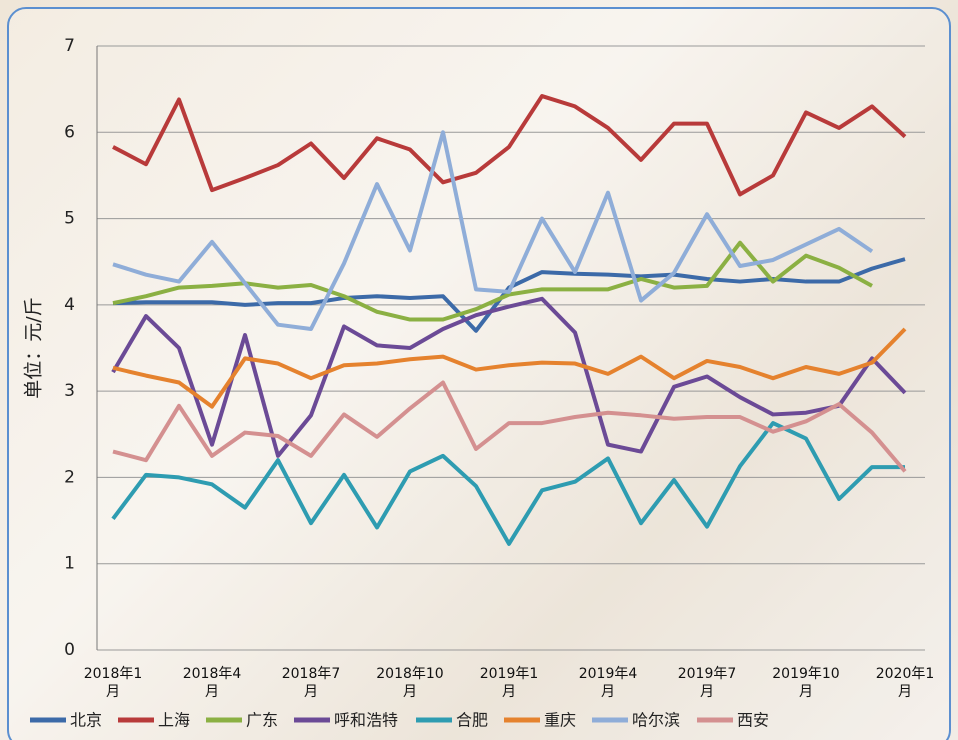 Image resolution: width=958 pixels, height=740 pixels. I want to click on legend-label: 哈尔滨, so click(656, 720).